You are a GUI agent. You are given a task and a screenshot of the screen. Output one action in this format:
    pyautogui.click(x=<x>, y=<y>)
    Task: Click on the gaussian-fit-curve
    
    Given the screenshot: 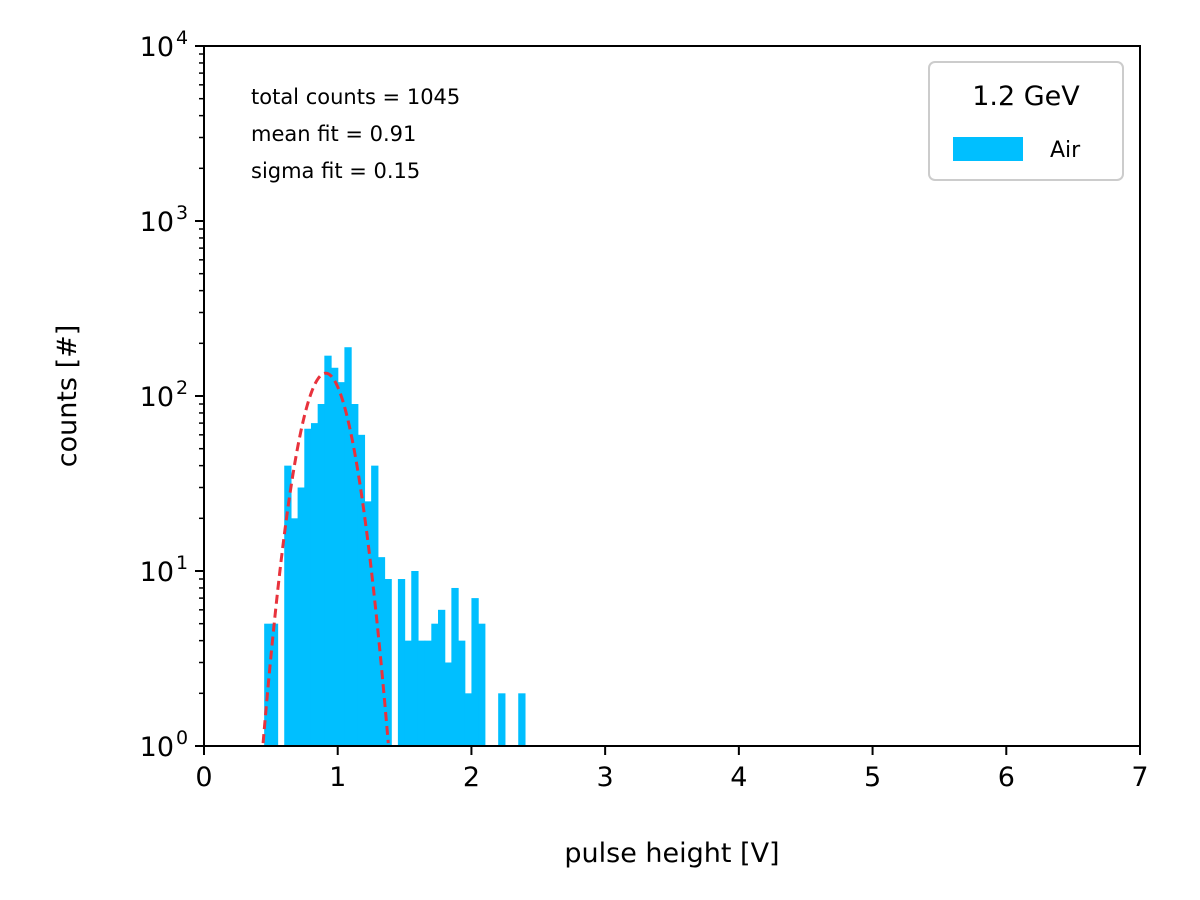 What is the action you would take?
    pyautogui.click(x=325, y=557)
    